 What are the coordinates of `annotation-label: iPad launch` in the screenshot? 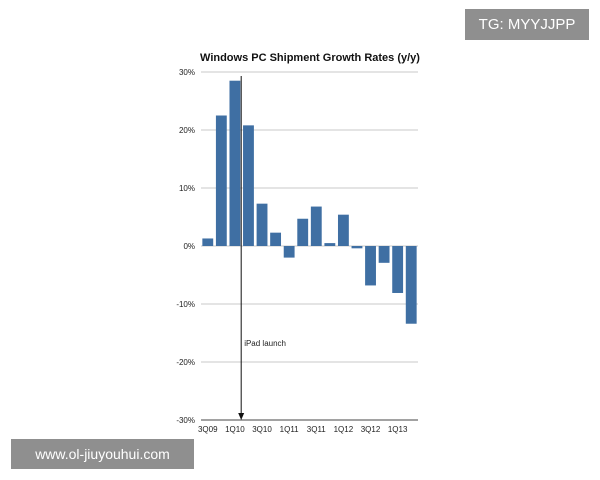 It's located at (265, 343).